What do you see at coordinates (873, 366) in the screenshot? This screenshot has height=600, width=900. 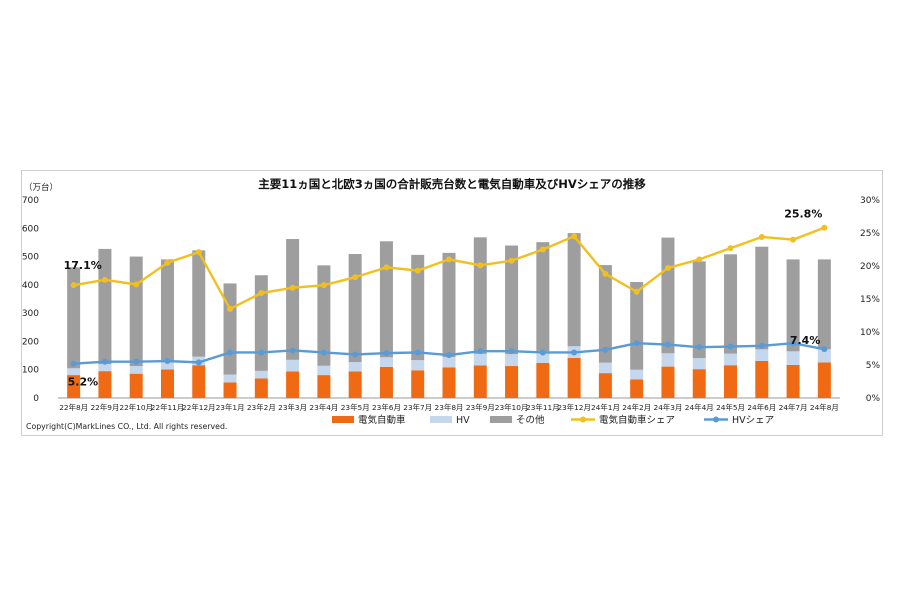 I see `y2-tick-label: 5%` at bounding box center [873, 366].